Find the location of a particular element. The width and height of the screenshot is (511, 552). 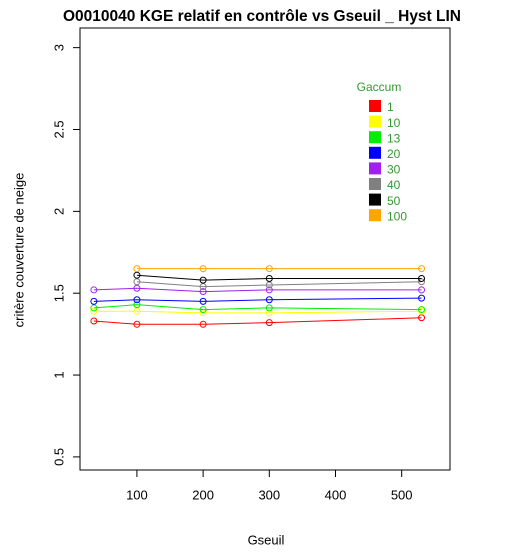

y-tick-label: 0.5 is located at coordinates (58, 457).